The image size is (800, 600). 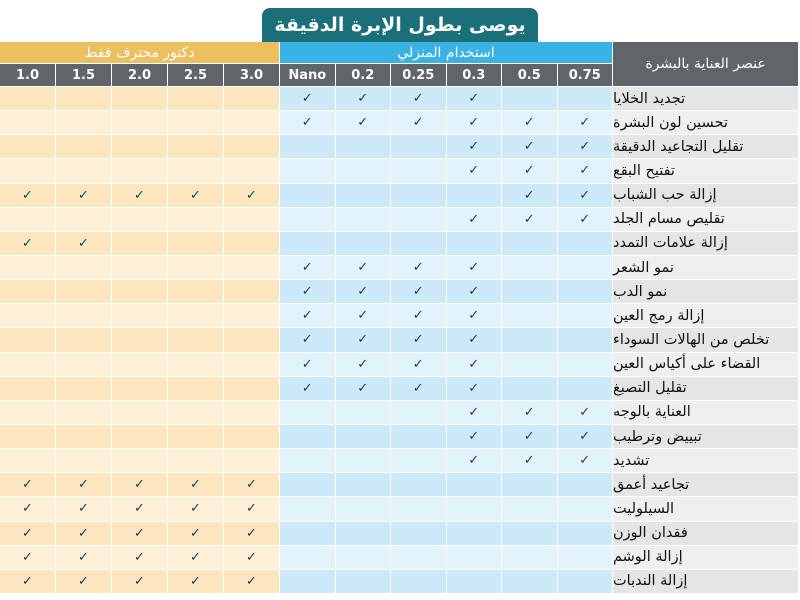 I want to click on size-header: 0.2, so click(x=363, y=75).